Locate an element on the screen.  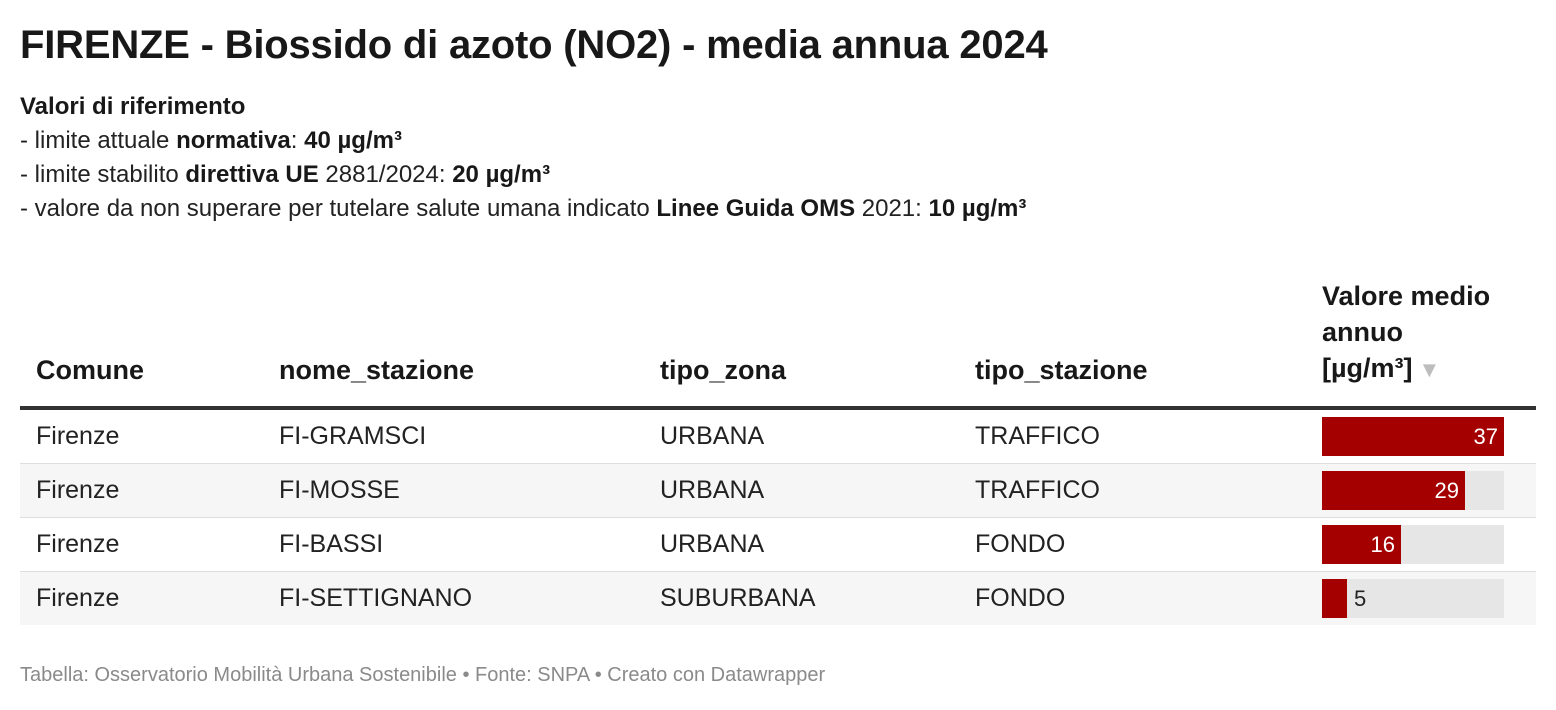
description-line: - limite attuale normativa: 40 µg/m³ is located at coordinates (523, 141).